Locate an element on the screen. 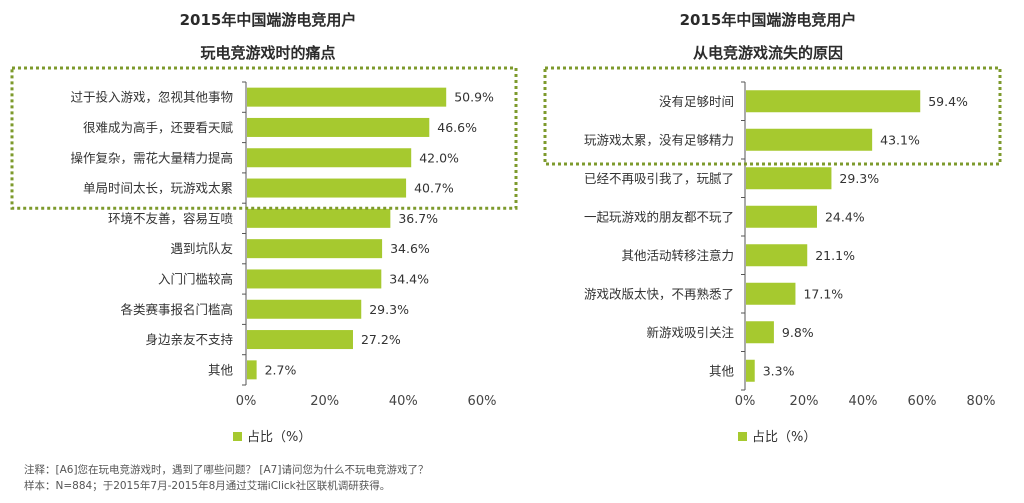 The height and width of the screenshot is (503, 1024). category-label: 单局时间太长，玩游戏太累 is located at coordinates (158, 188).